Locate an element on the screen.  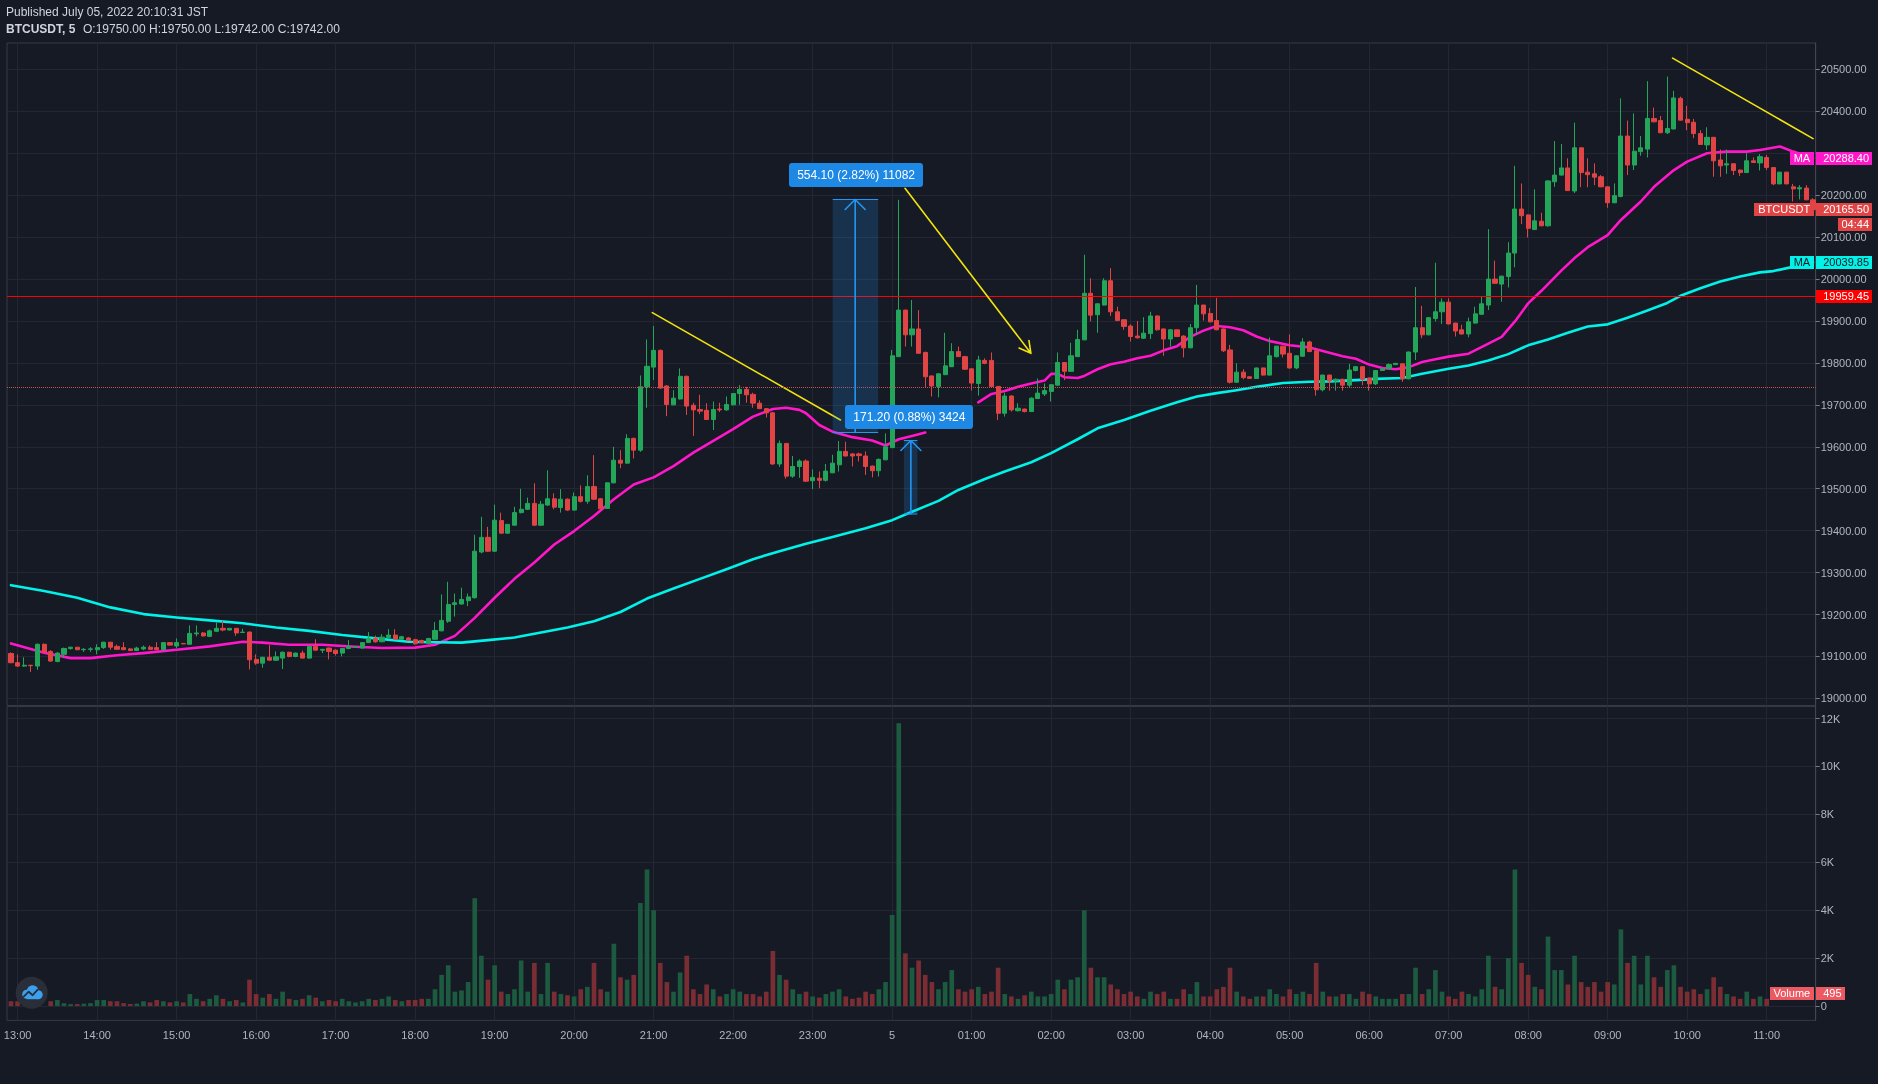
x-tick-label: 07:00 is located at coordinates (1448, 1034).